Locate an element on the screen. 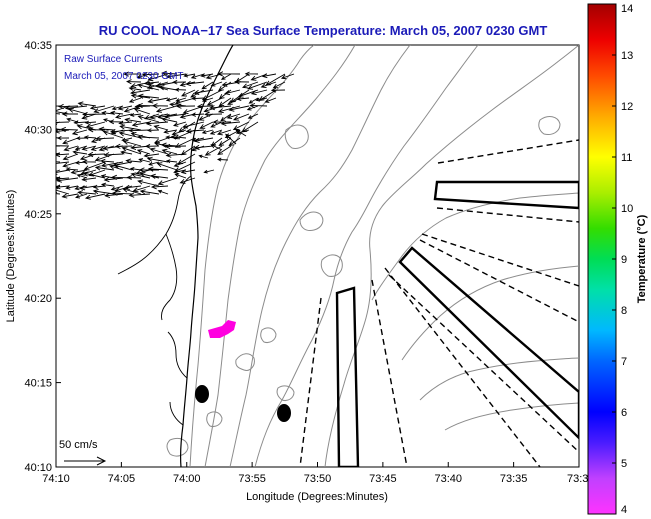 This screenshot has height=519, width=651. station-marker is located at coordinates (284, 413).